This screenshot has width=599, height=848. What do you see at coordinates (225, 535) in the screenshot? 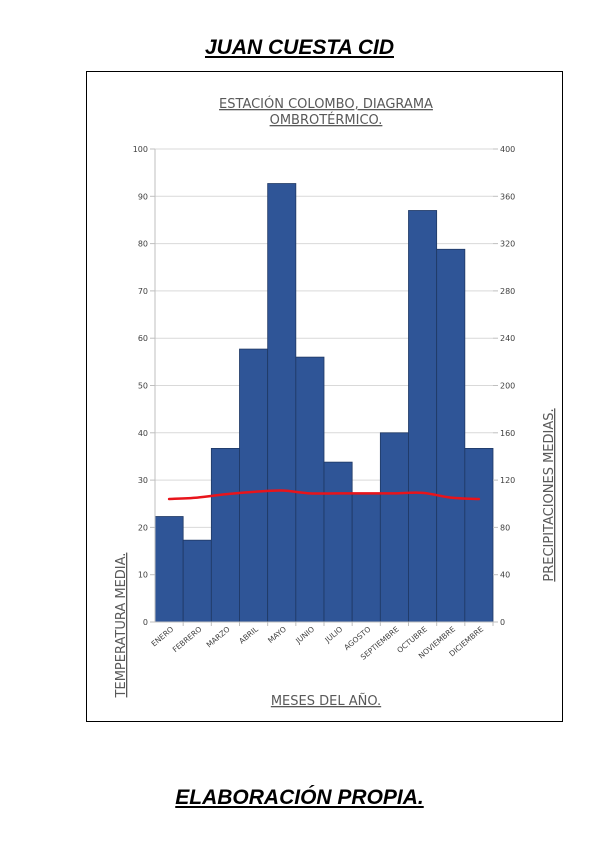
I see `bar-marzo` at bounding box center [225, 535].